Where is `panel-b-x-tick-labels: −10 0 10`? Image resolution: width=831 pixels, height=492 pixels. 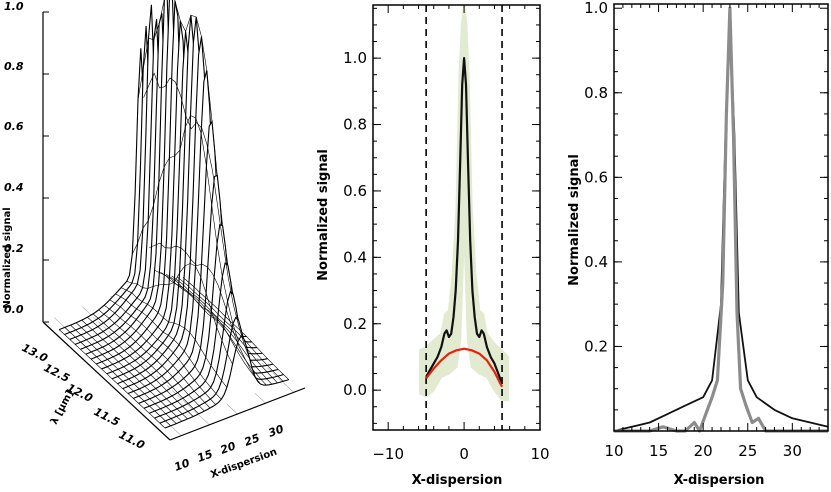
panel-b-x-tick-labels: −10 0 10 is located at coordinates (460, 454).